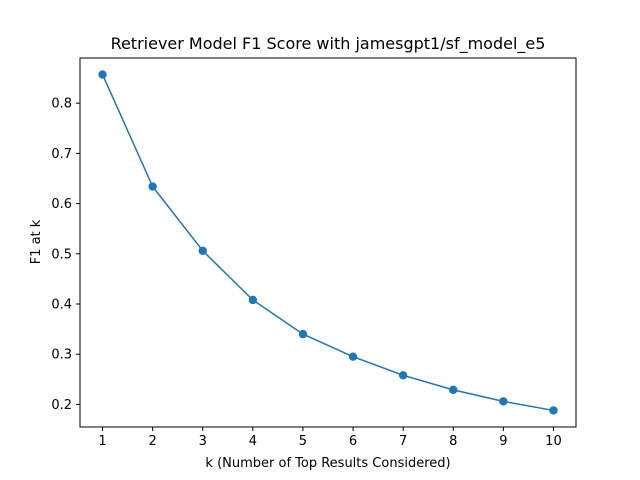 This screenshot has height=480, width=640. Describe the element at coordinates (403, 441) in the screenshot. I see `x-tick-label: 7` at that location.